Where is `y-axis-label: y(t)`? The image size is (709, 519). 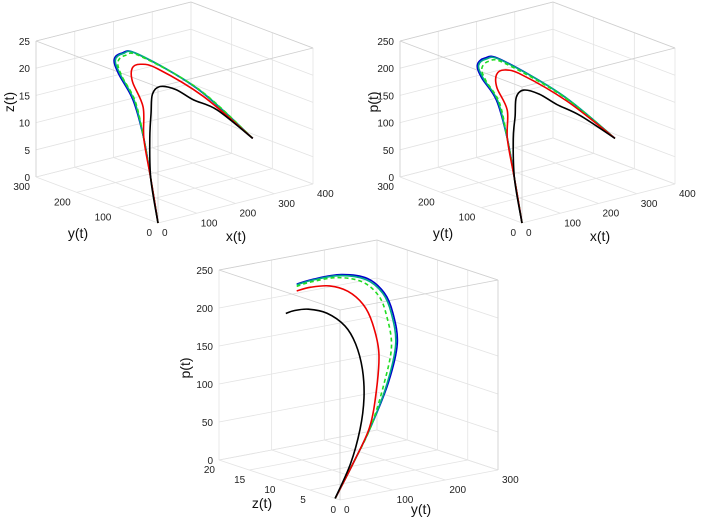
y-axis-label: y(t) is located at coordinates (78, 233).